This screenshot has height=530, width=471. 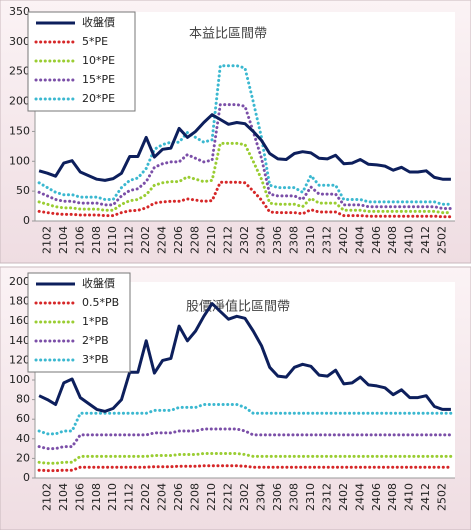 What do you see at coordinates (98, 98) in the screenshot?
I see `legend-label: 20*PE` at bounding box center [98, 98].